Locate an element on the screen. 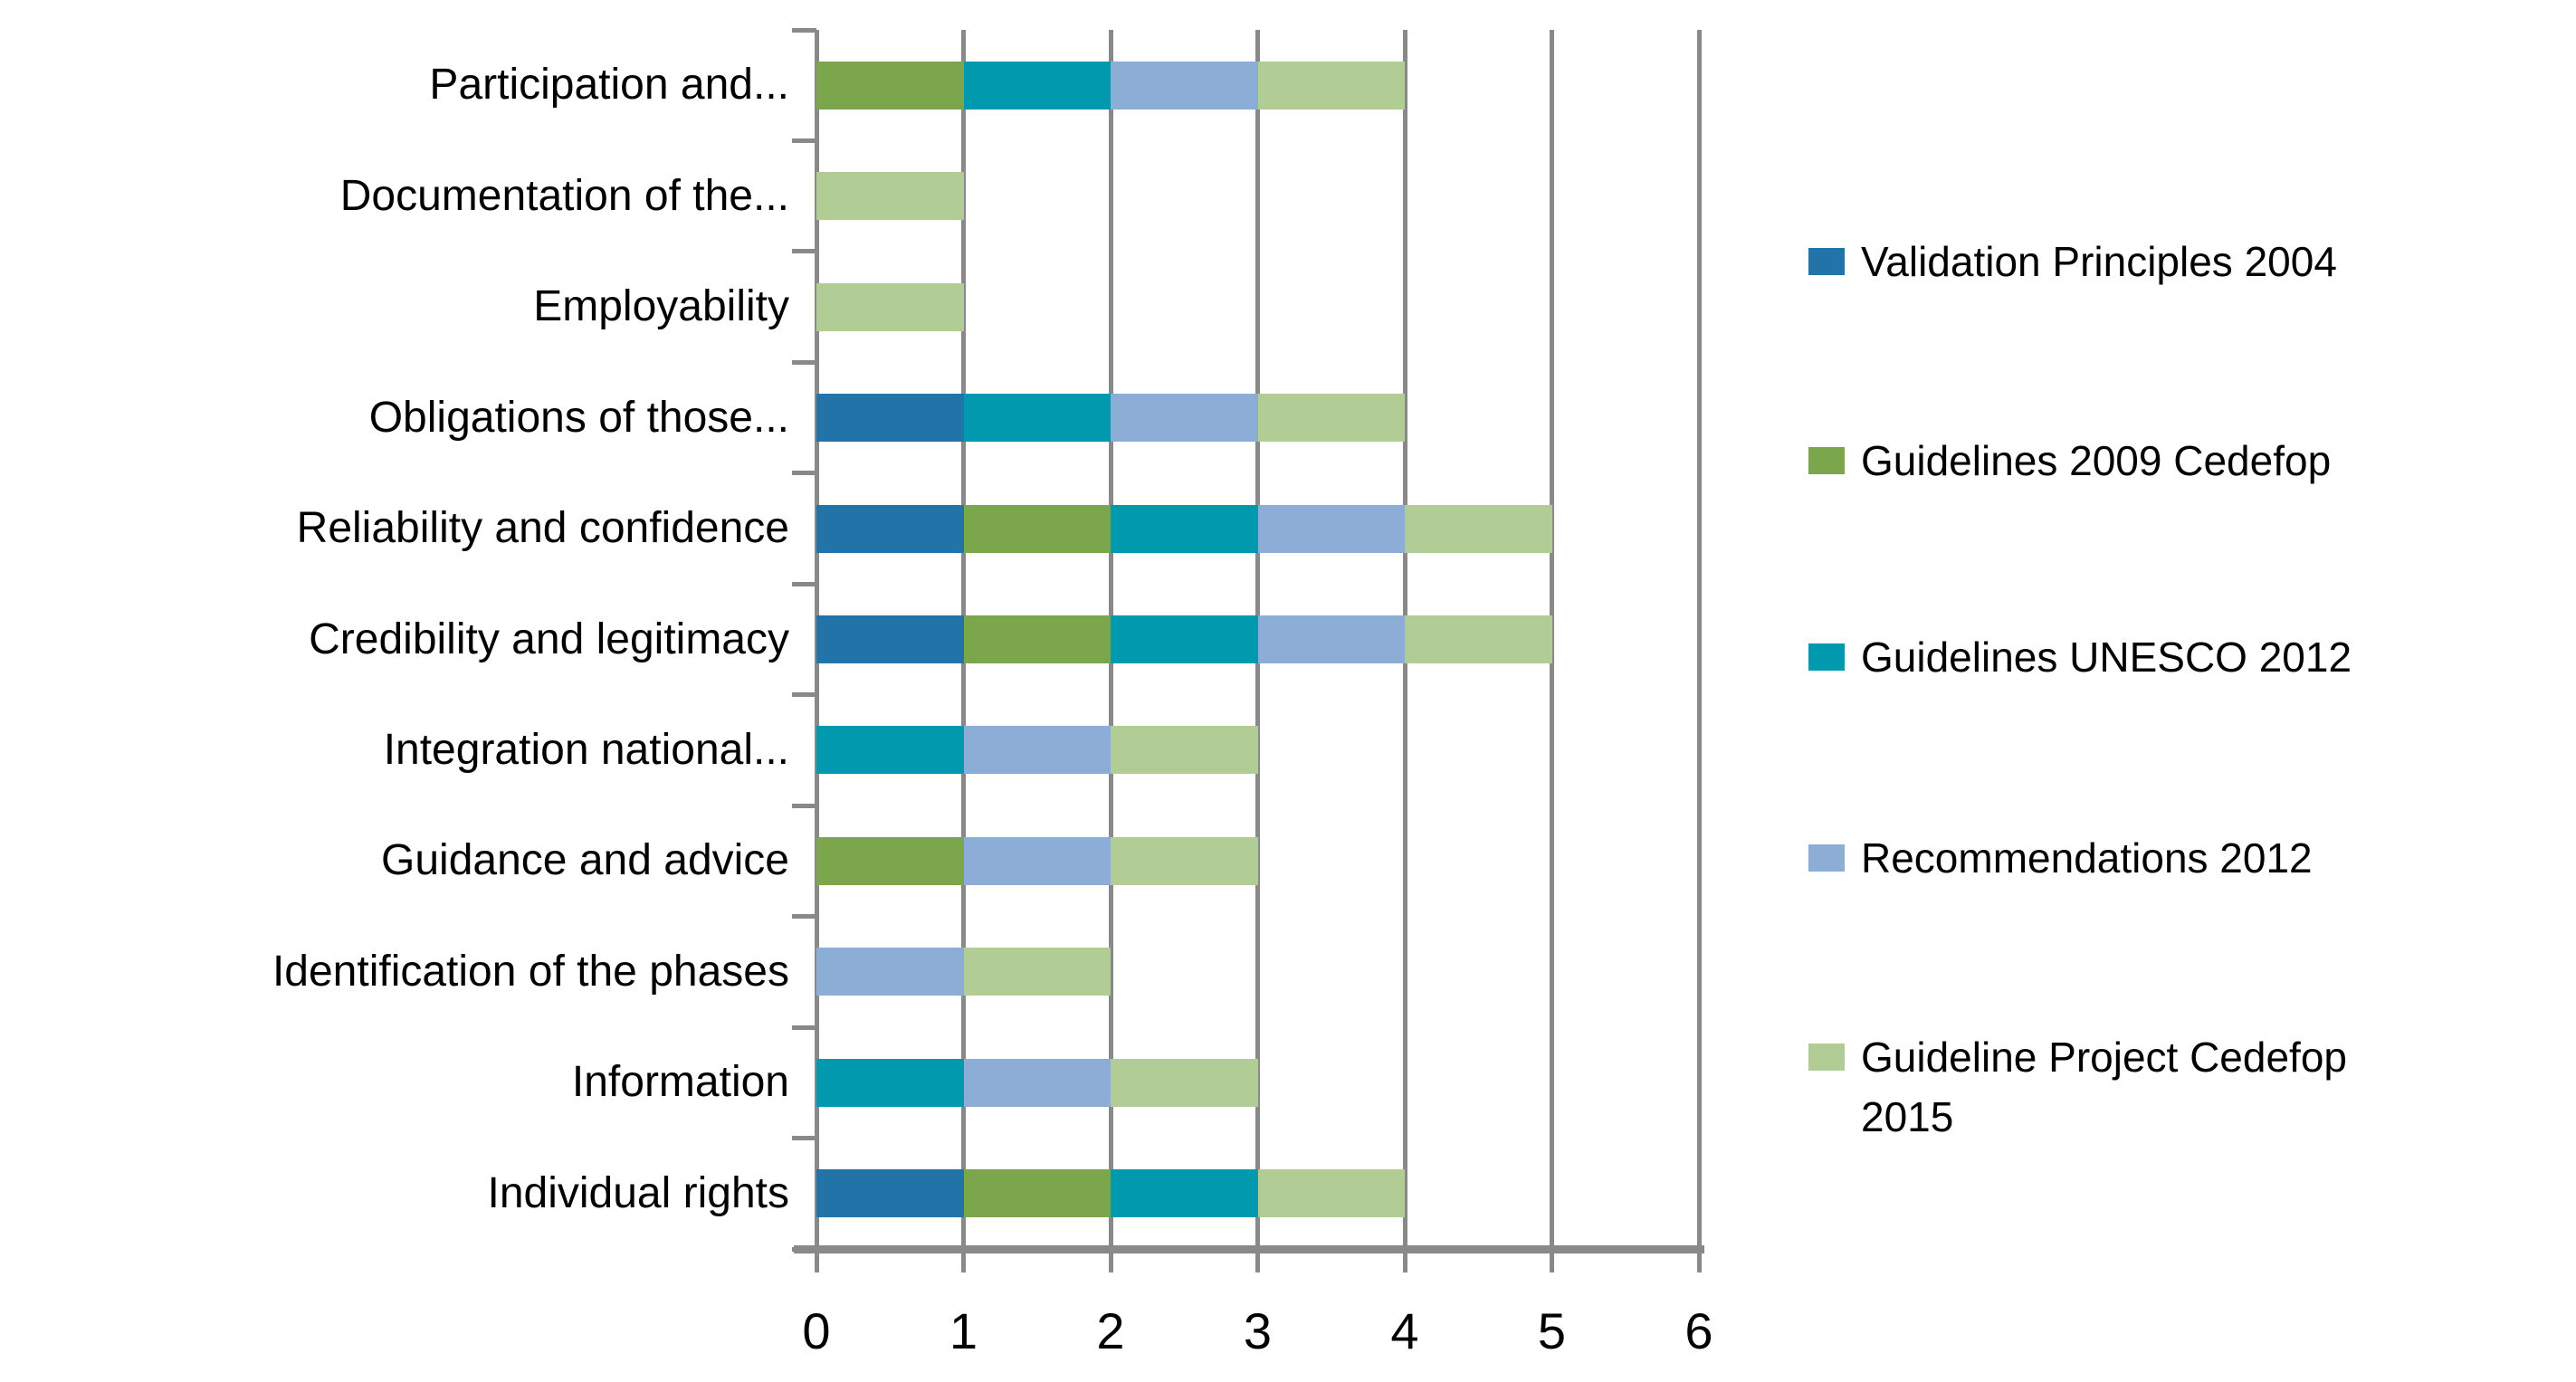 This screenshot has height=1382, width=2576. category-label: Reliability and confidence is located at coordinates (543, 529).